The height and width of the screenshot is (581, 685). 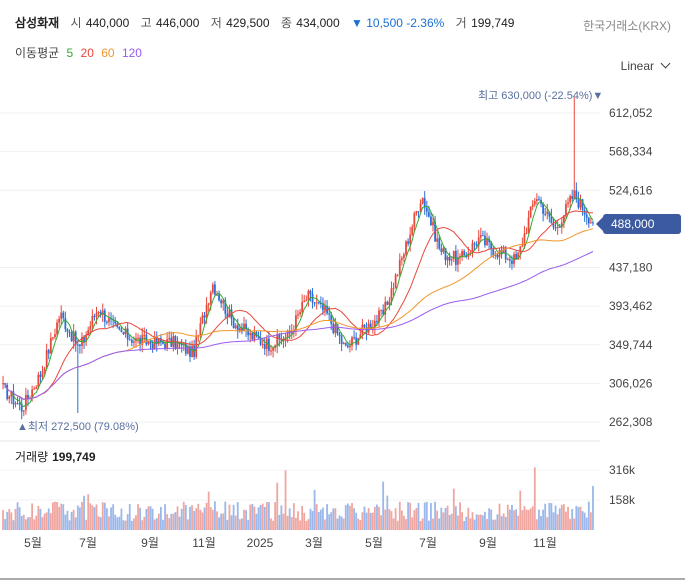 I want to click on low-annotation: ▲최저 272,500 (79.08%), so click(x=78, y=427).